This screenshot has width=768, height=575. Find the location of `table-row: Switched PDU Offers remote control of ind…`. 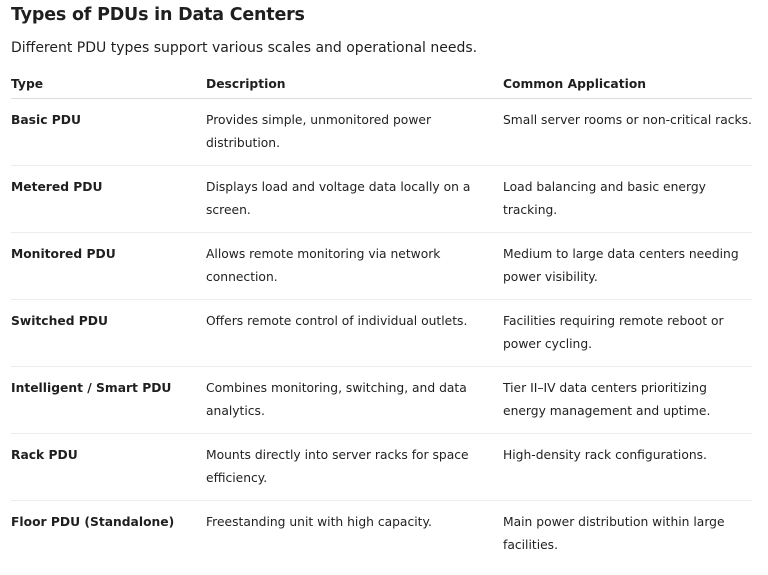

table-row: Switched PDU Offers remote control of ind… is located at coordinates (381, 333).